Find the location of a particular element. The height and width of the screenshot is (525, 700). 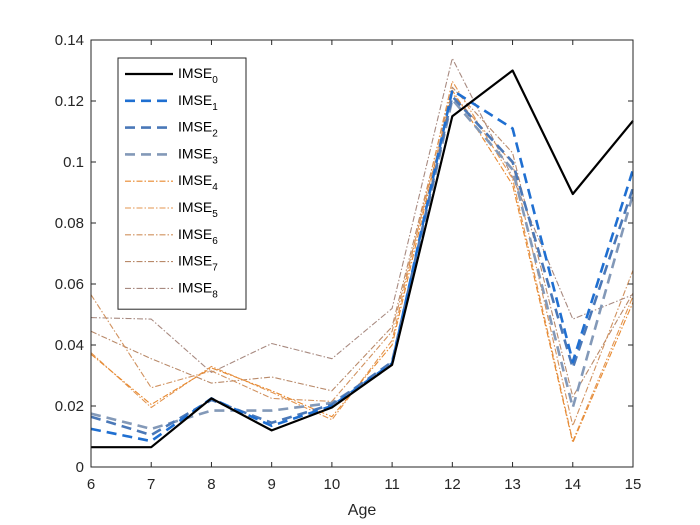

legend-label-imse-6: IMSE6 is located at coordinates (198, 236).